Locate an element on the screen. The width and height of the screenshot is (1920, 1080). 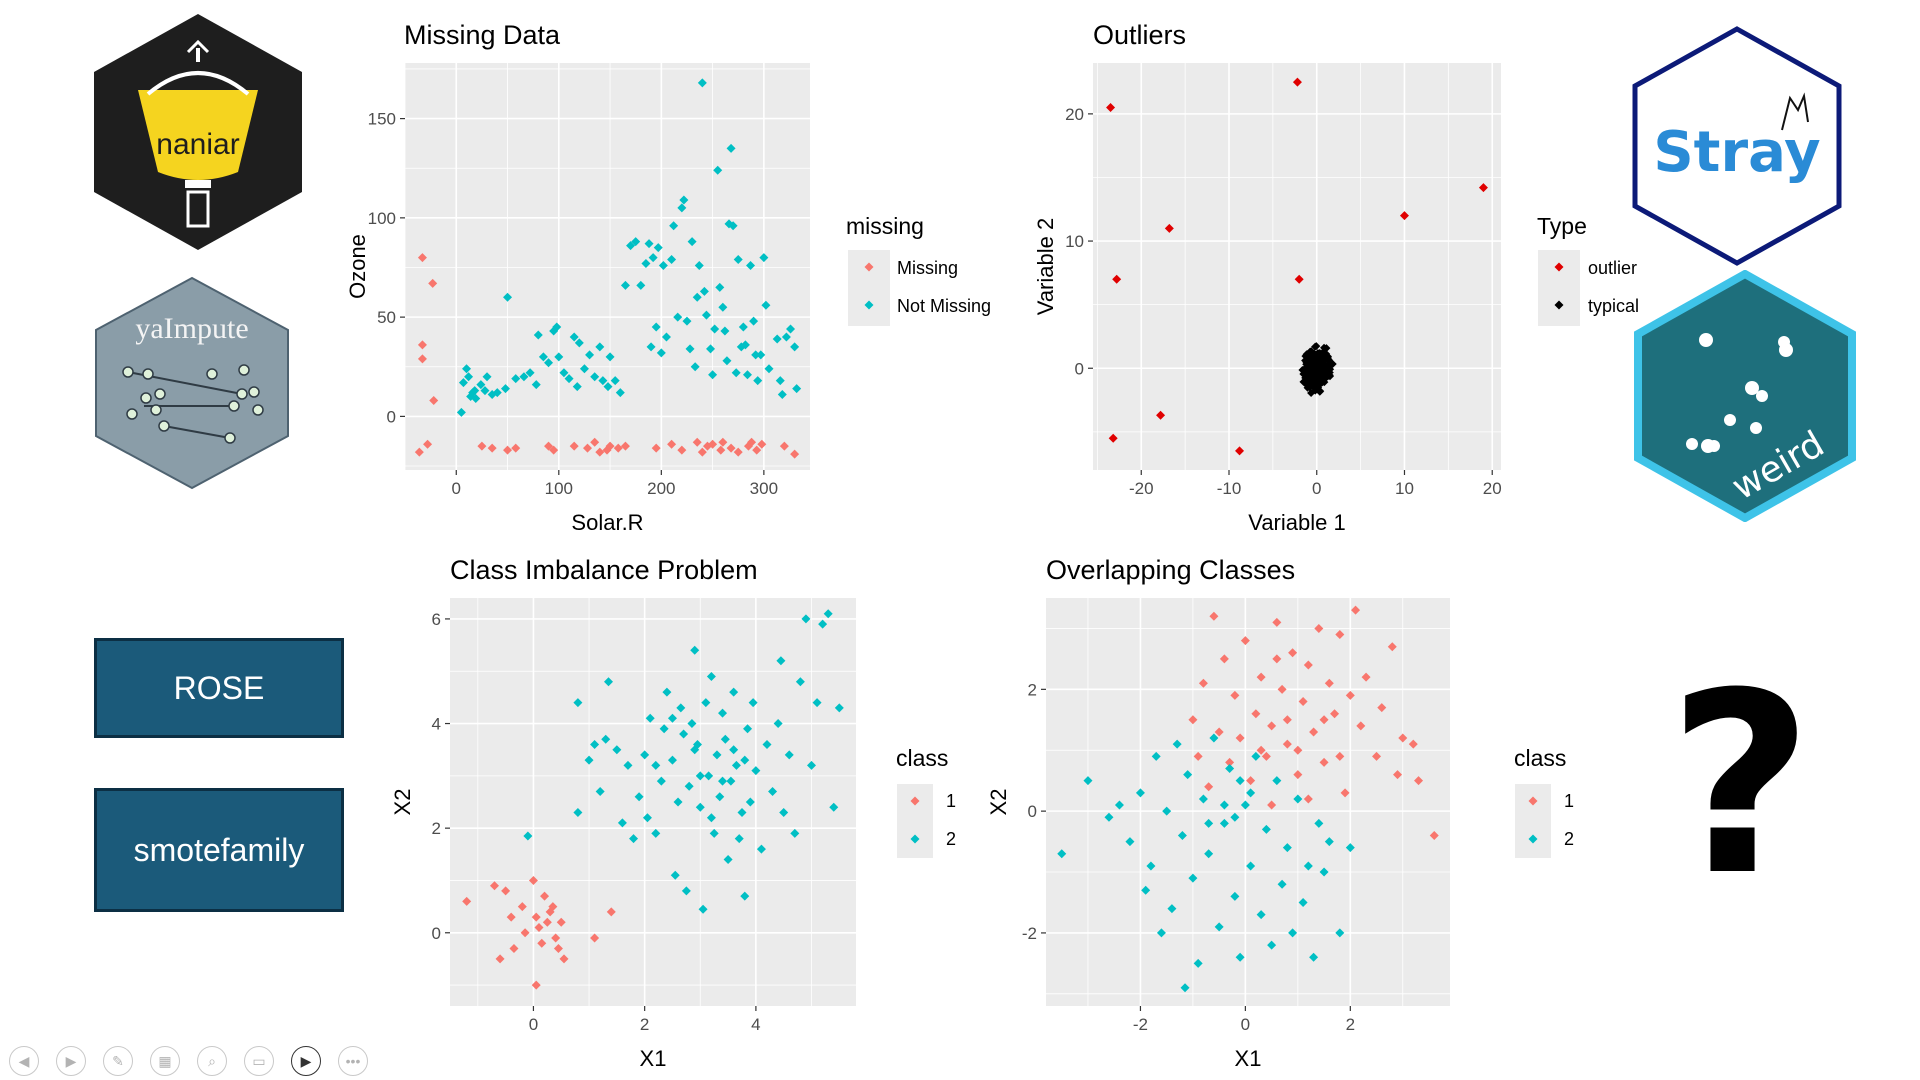
pen-icon: ✎ is located at coordinates (118, 1061).